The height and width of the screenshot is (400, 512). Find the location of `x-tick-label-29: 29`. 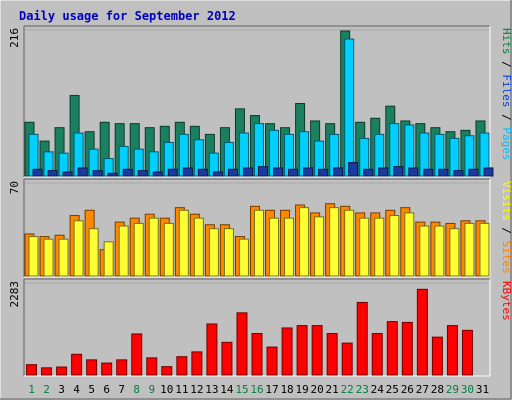

x-tick-label-29: 29 is located at coordinates (452, 389).